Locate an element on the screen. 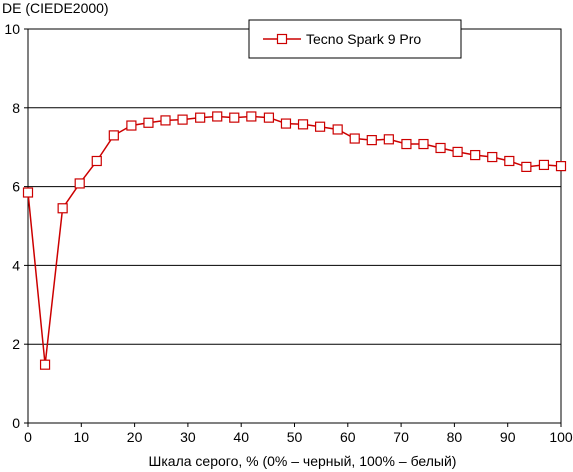  x-tick-label: 70 is located at coordinates (401, 437).